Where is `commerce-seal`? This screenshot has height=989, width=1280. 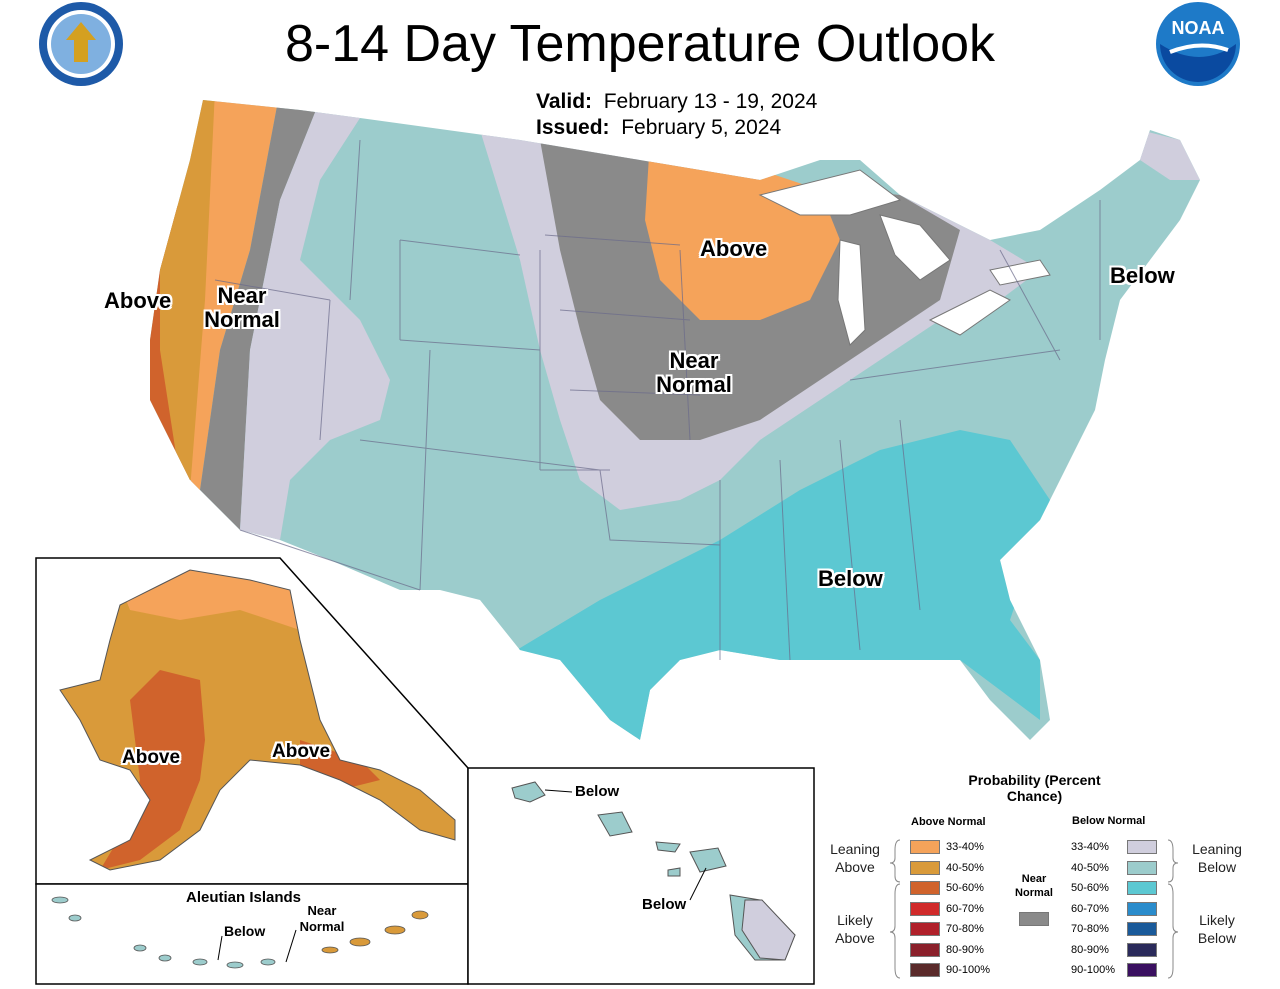
commerce-seal is located at coordinates (81, 44).